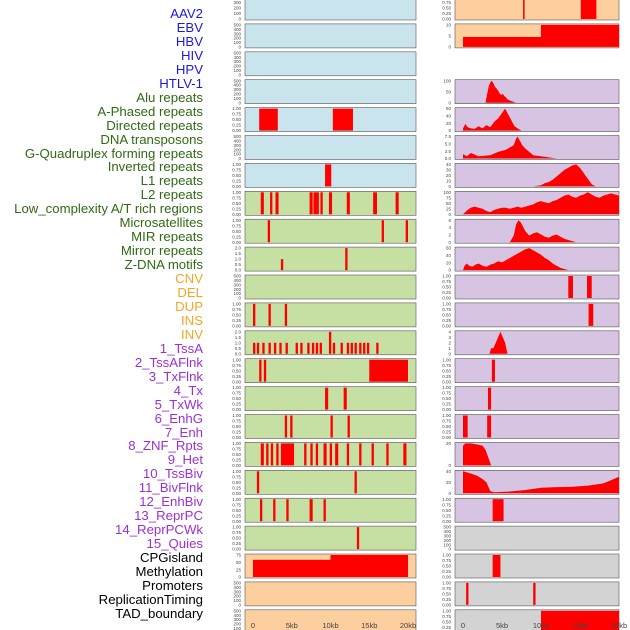 This screenshot has height=630, width=630. What do you see at coordinates (192, 55) in the screenshot?
I see `track-label: HIV` at bounding box center [192, 55].